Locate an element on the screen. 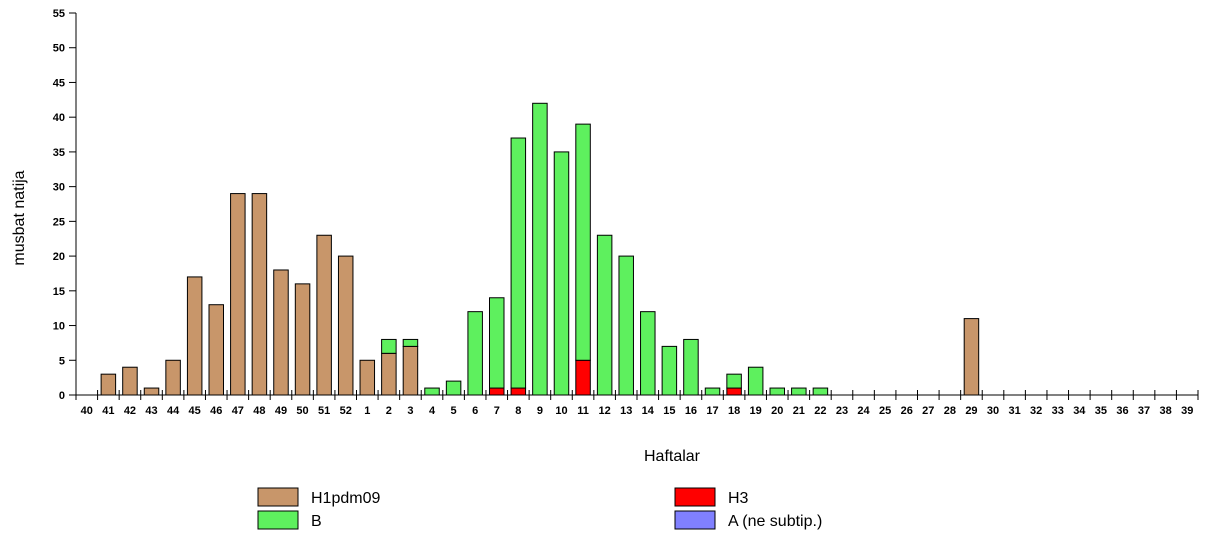 Image resolution: width=1206 pixels, height=549 pixels. x-tick-label: 32 is located at coordinates (1036, 411).